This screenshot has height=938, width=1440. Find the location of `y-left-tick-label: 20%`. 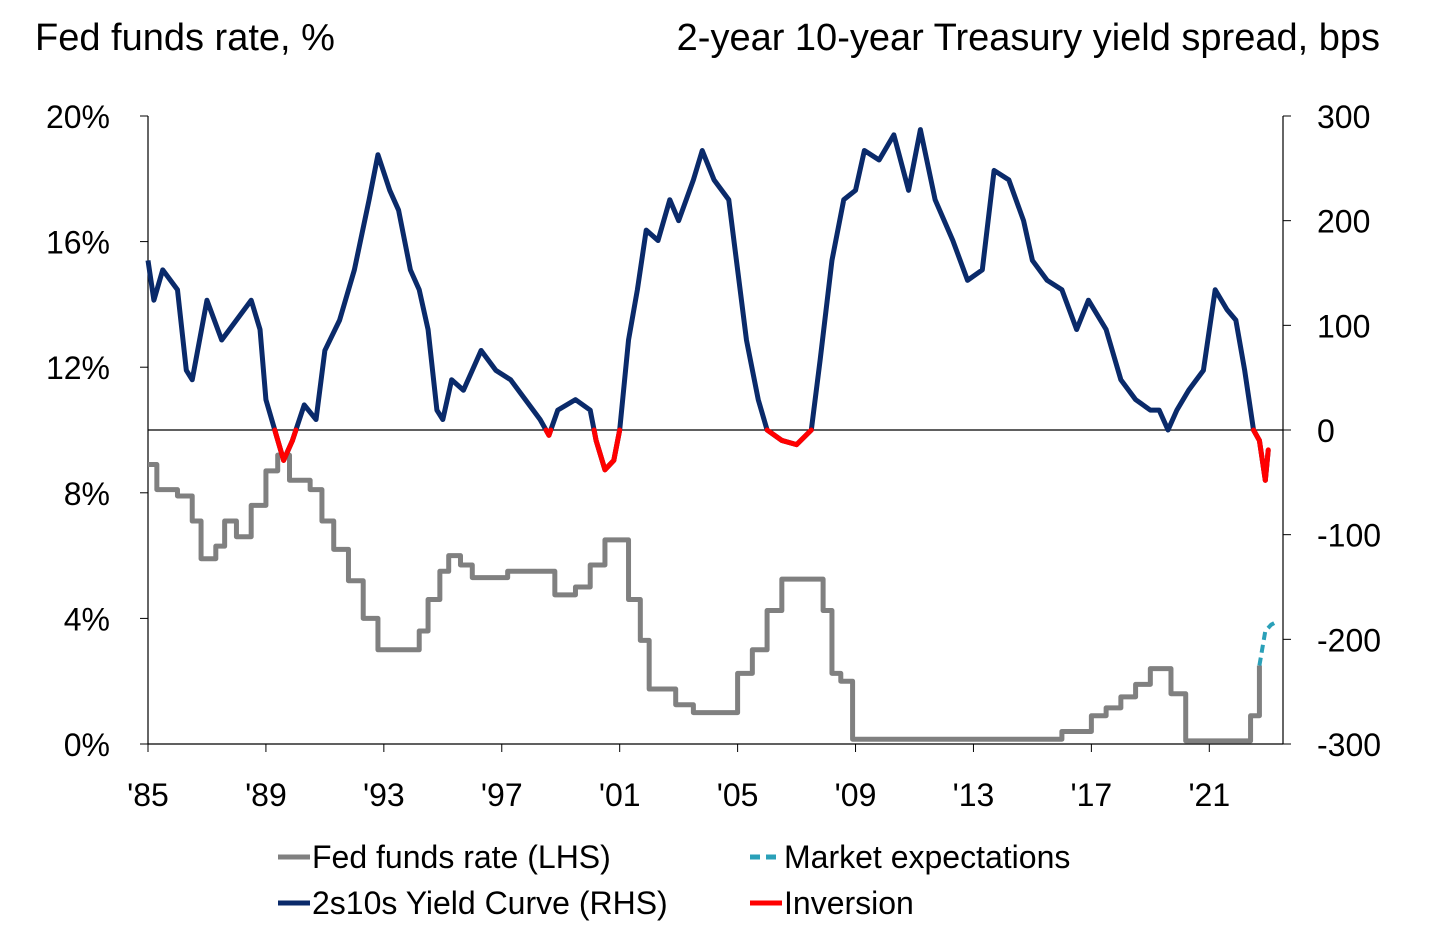

y-left-tick-label: 20% is located at coordinates (78, 117).